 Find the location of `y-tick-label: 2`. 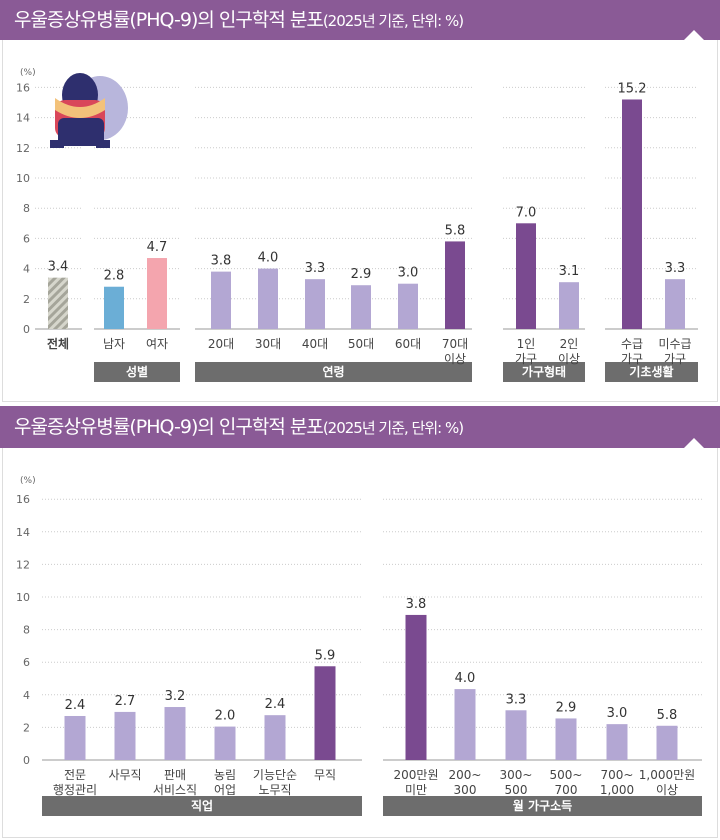

y-tick-label: 2 is located at coordinates (26, 727).